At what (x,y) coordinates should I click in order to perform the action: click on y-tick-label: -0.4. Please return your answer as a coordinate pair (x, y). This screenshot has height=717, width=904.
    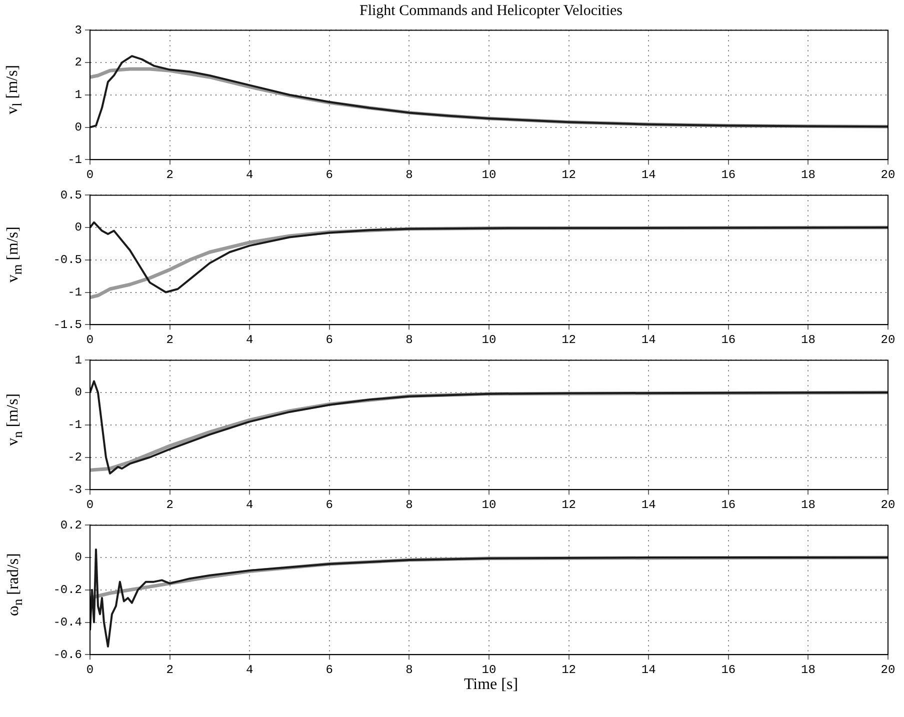
    Looking at the image, I should click on (67, 622).